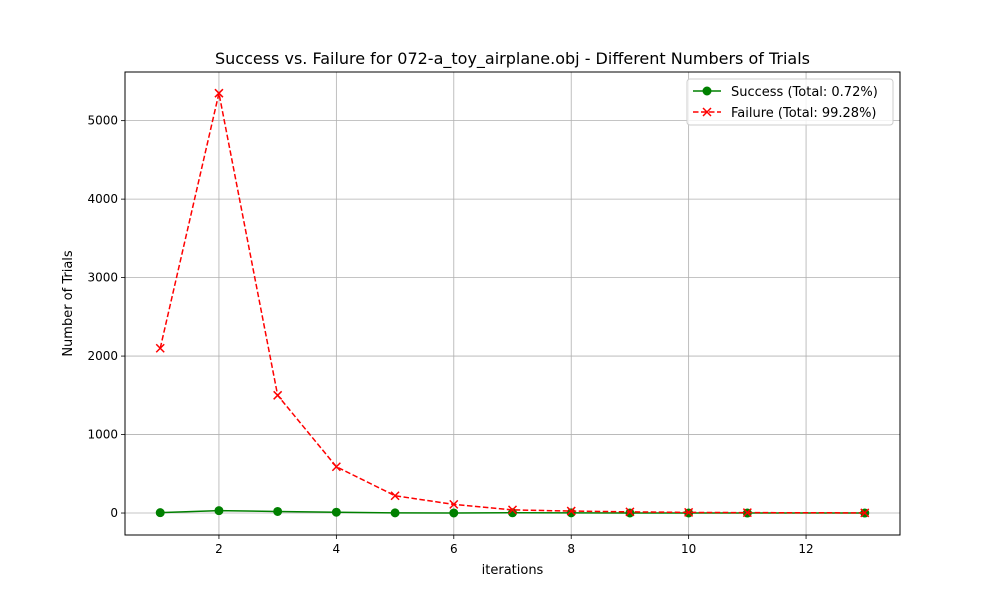  Describe the element at coordinates (68, 303) in the screenshot. I see `y-axis-label: Number of Trials` at that location.